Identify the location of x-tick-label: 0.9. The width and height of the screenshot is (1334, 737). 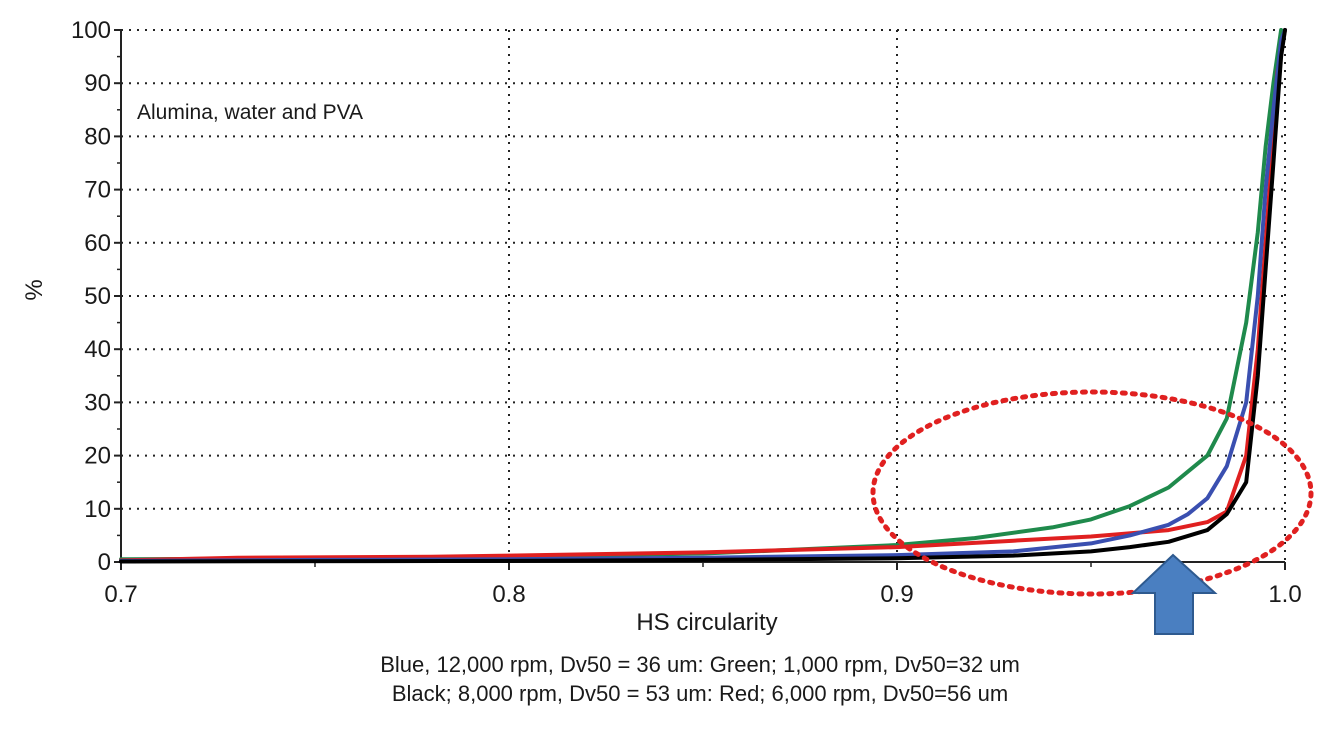
(896, 594).